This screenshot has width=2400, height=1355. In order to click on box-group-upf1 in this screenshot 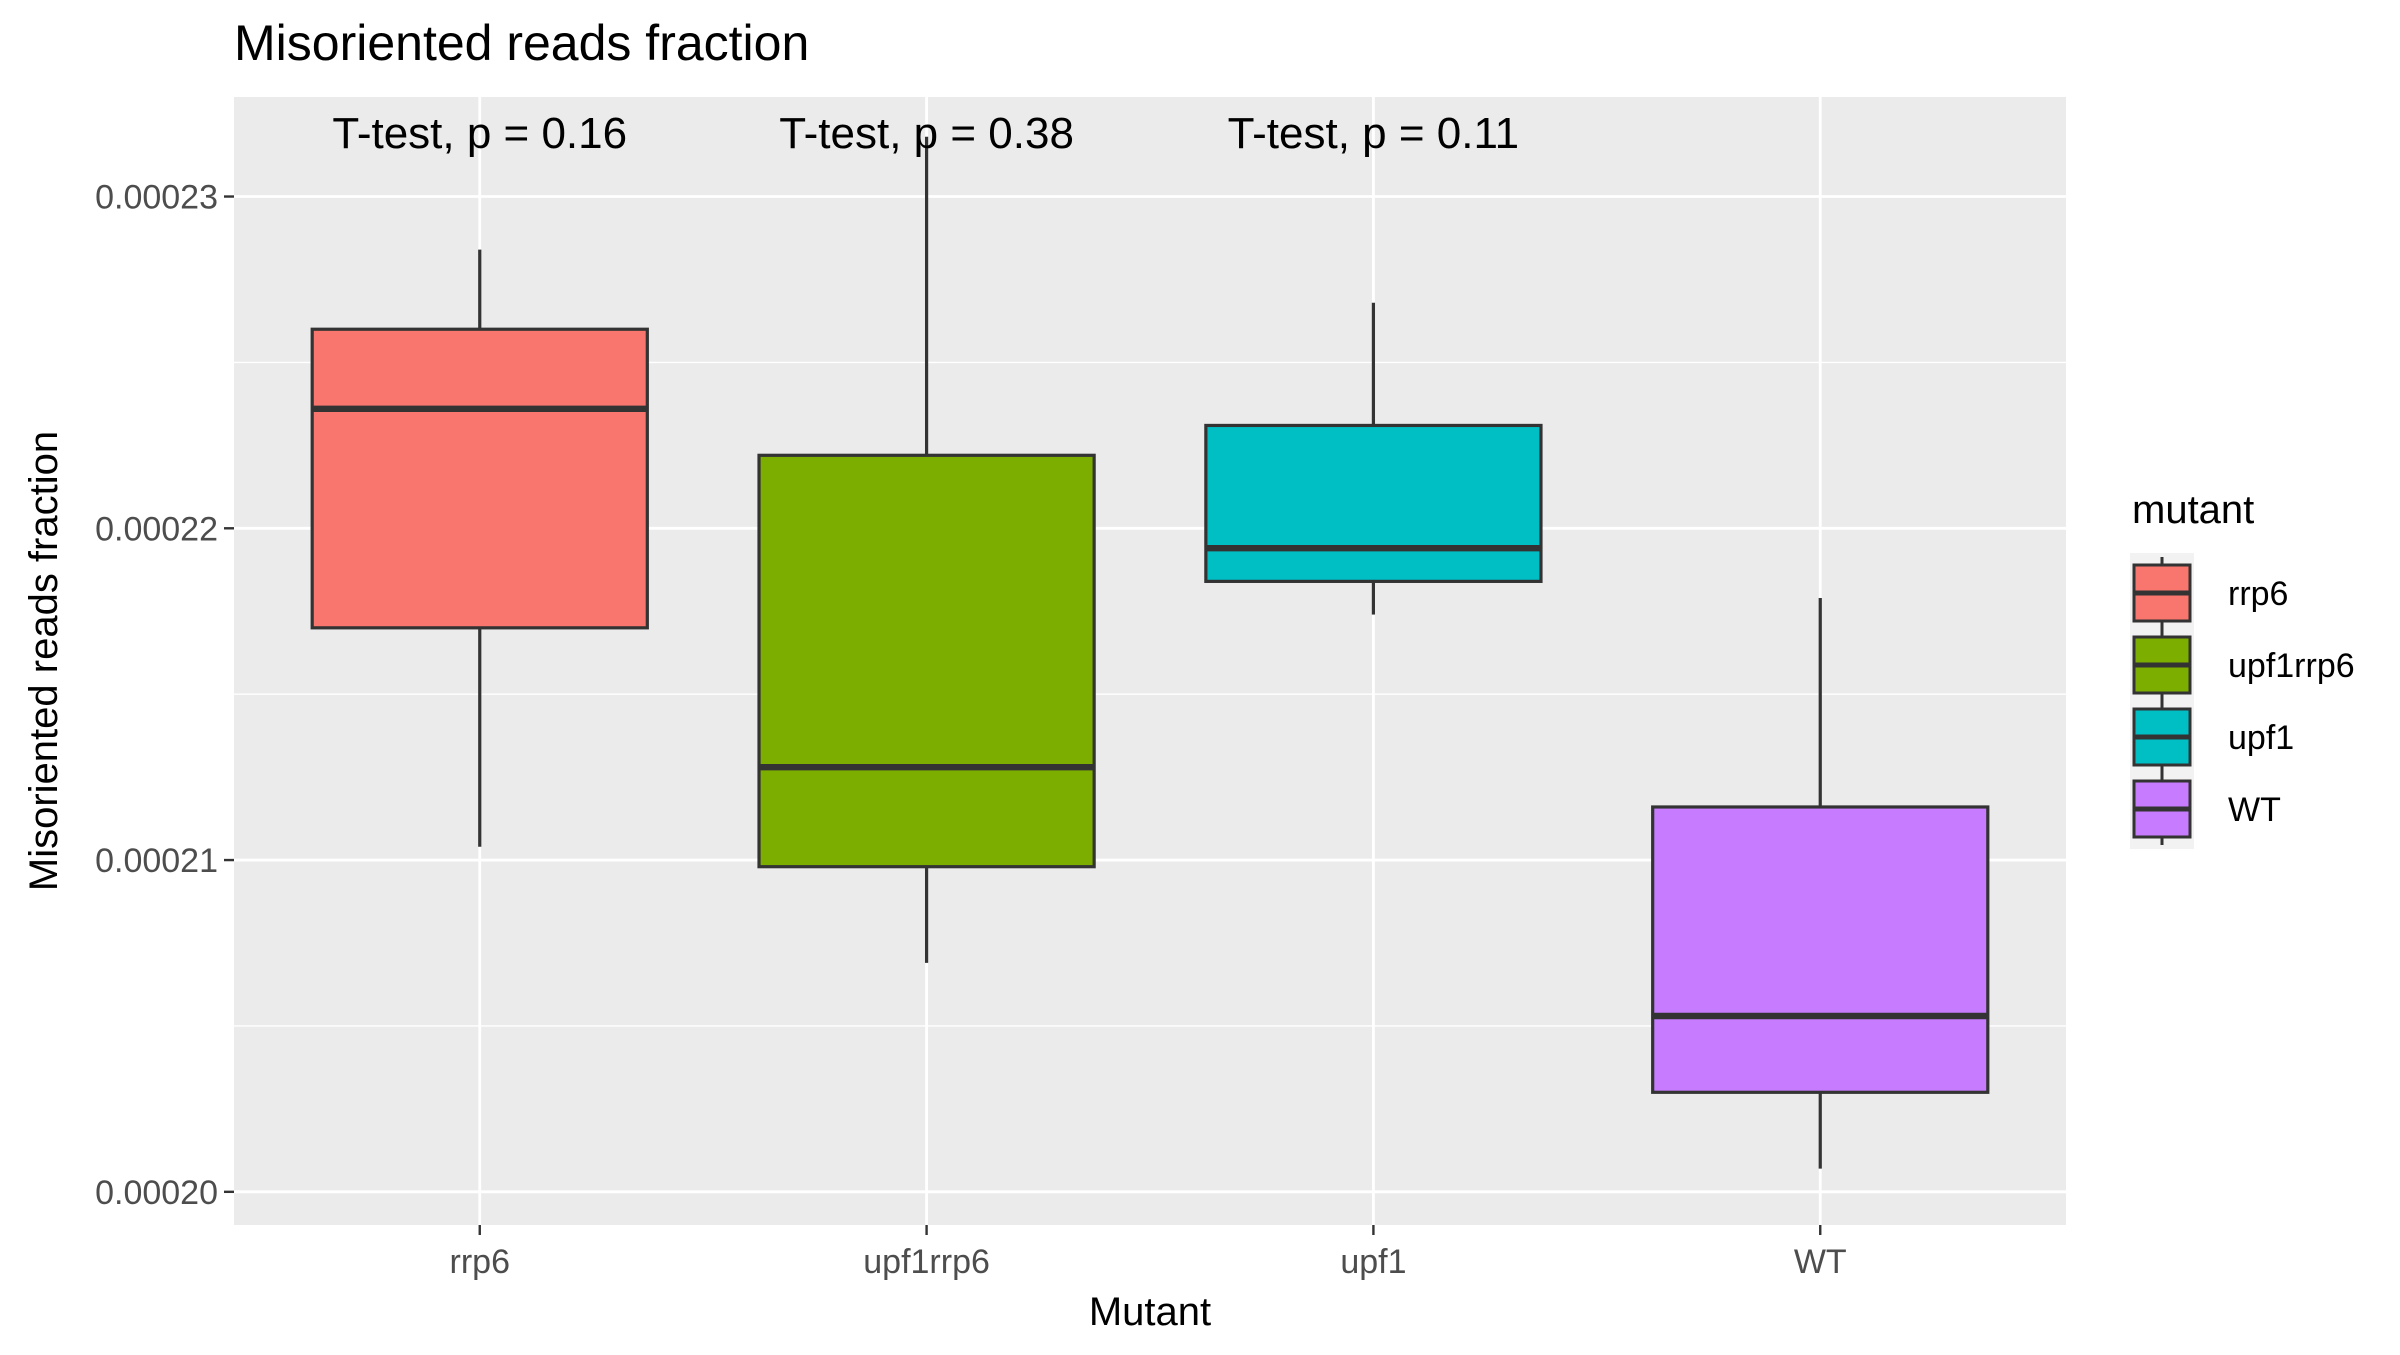, I will do `click(1373, 458)`.